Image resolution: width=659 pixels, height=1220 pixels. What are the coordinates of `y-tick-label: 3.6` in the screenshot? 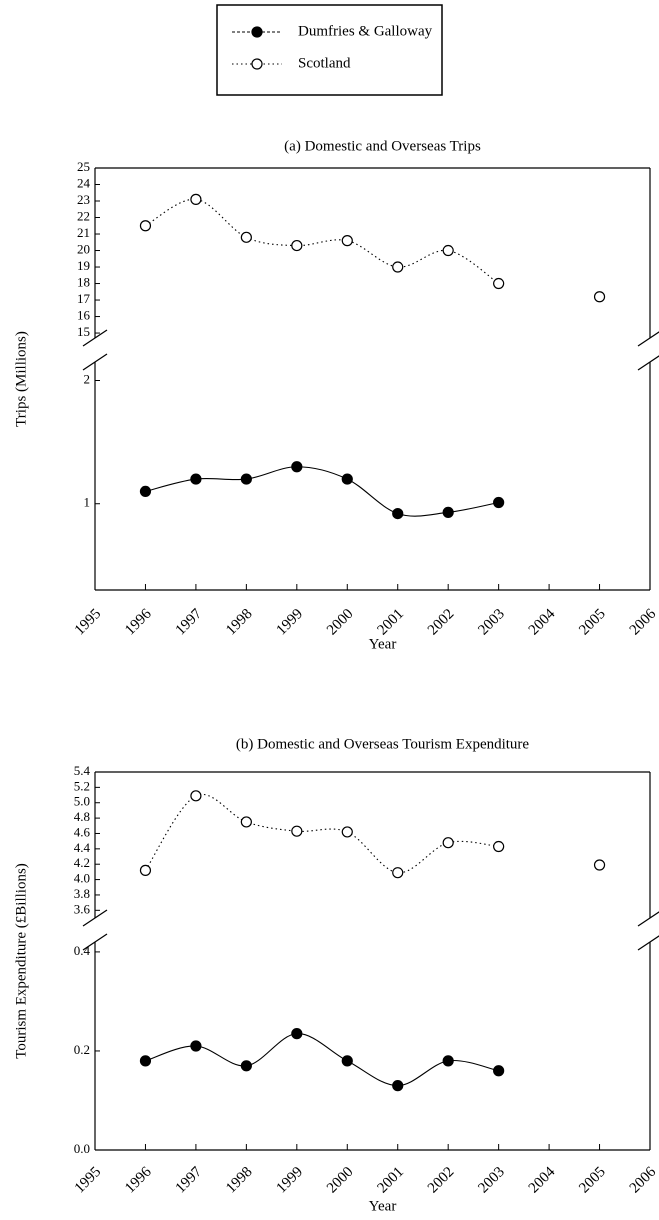 It's located at (82, 908).